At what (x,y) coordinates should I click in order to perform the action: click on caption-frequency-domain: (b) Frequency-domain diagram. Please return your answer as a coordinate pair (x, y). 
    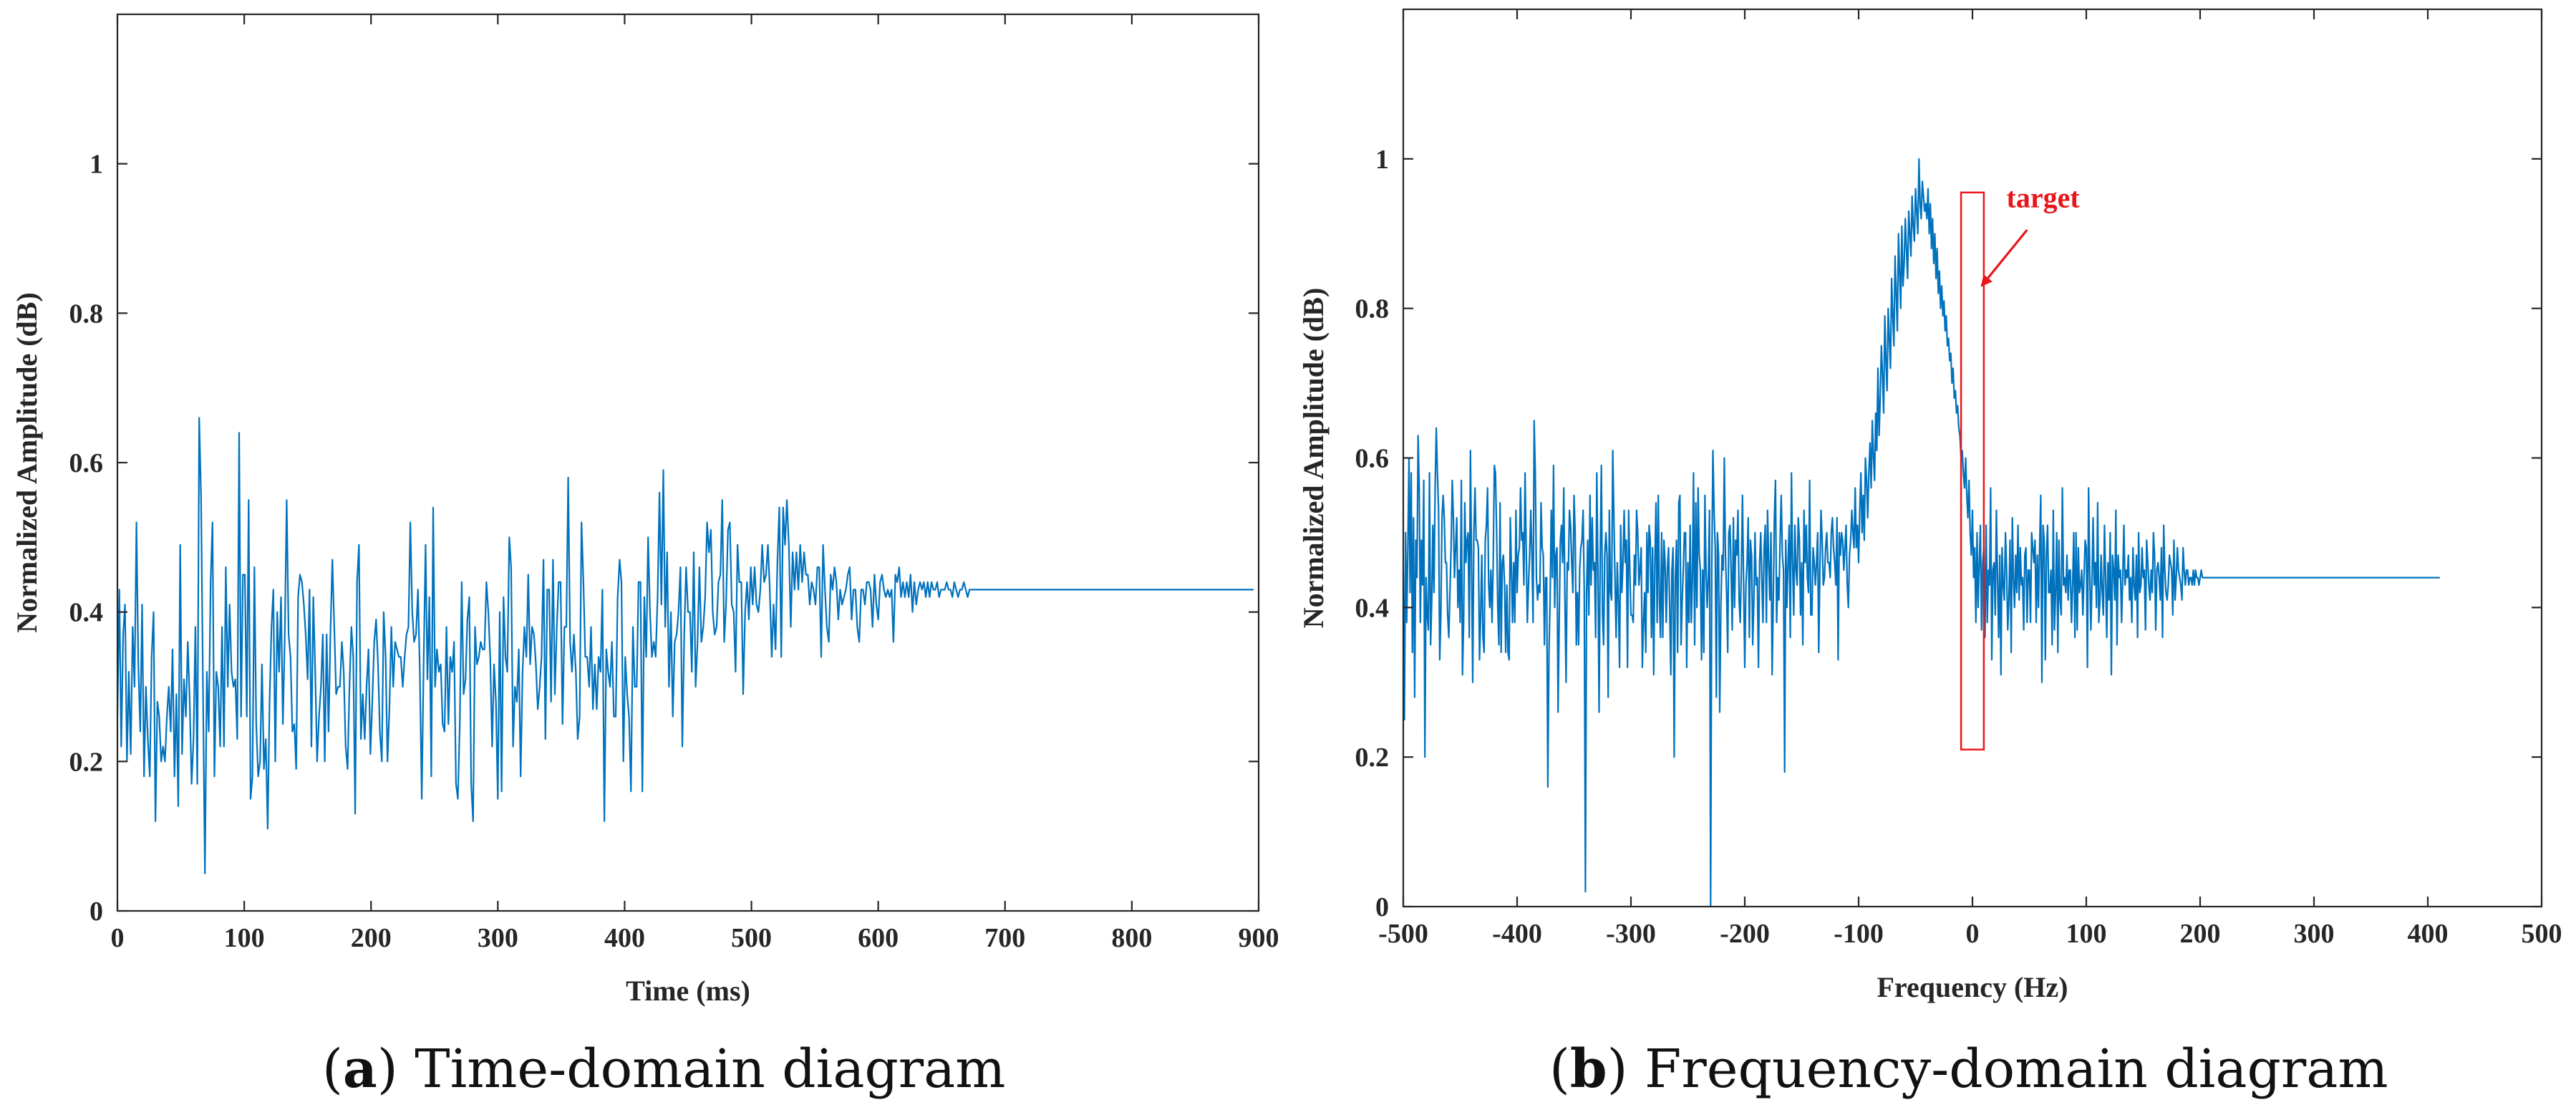
    Looking at the image, I should click on (1969, 1069).